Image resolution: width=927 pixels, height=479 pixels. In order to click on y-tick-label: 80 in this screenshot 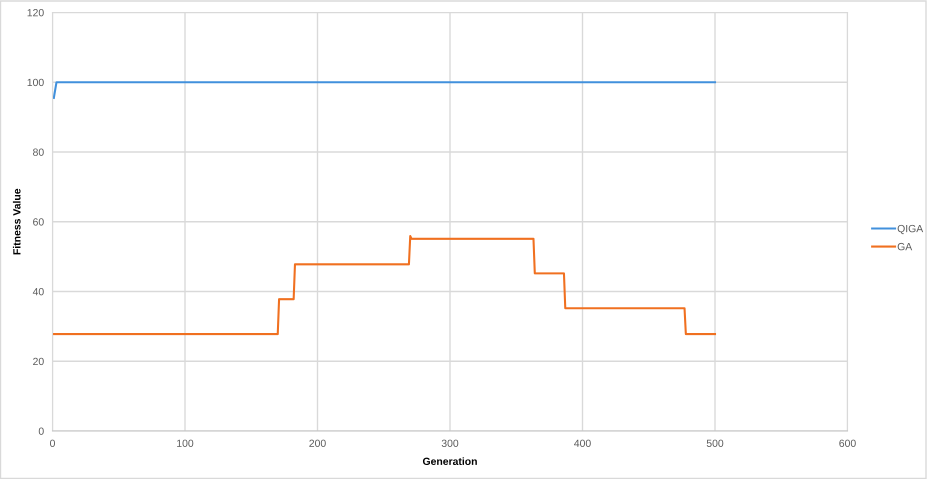, I will do `click(38, 152)`.